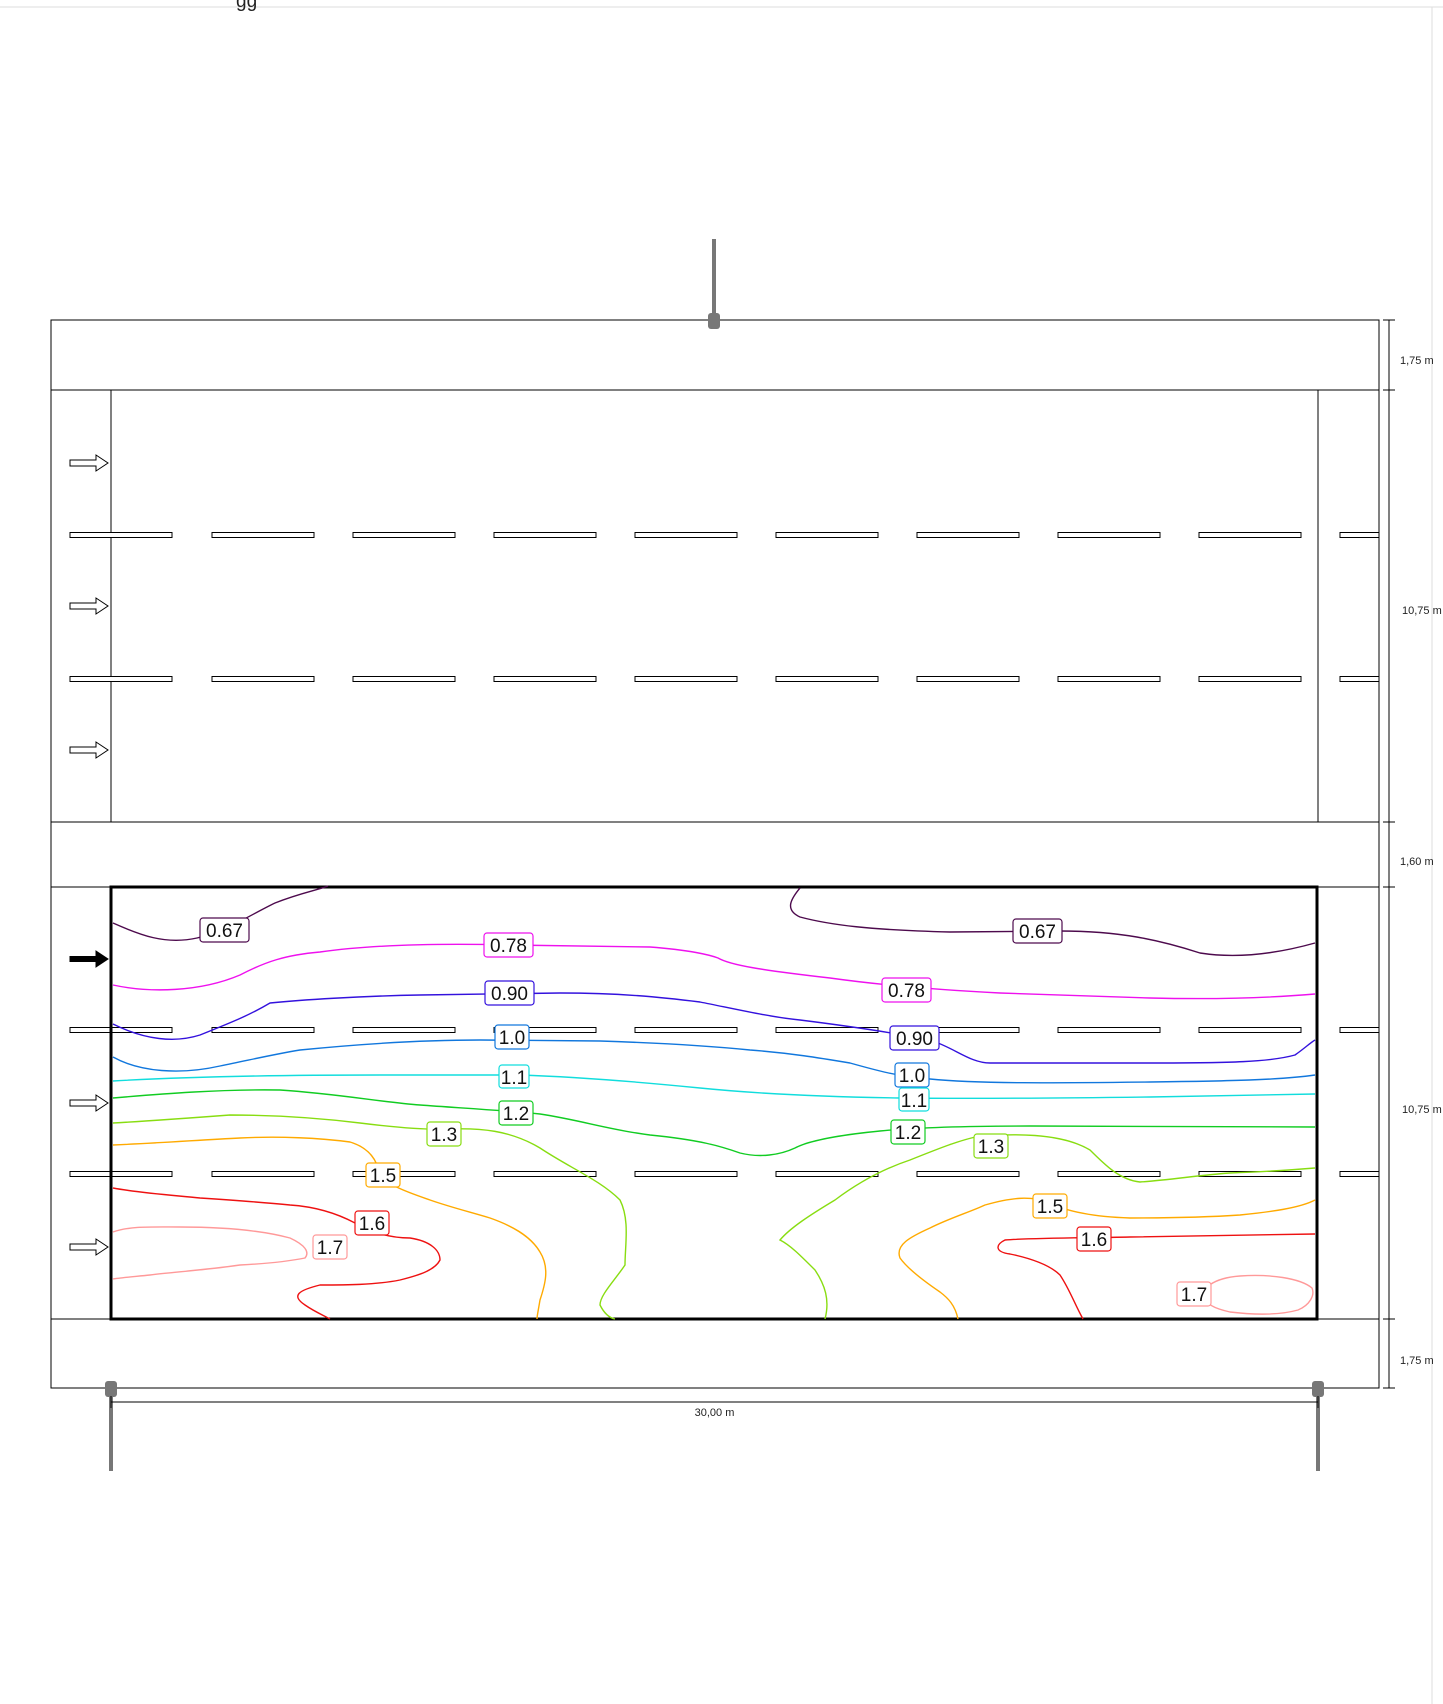 This screenshot has width=1443, height=1704. I want to click on contour-1.1, so click(714, 1087).